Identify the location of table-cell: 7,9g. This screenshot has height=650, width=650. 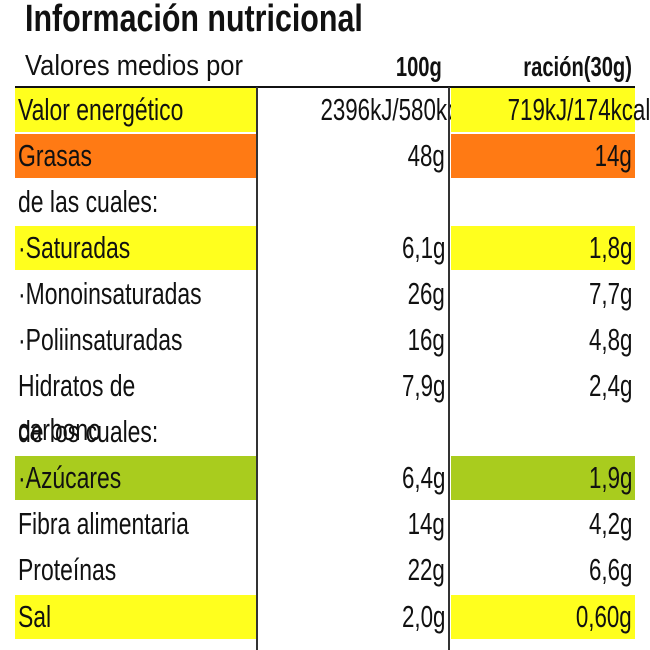
(353, 386).